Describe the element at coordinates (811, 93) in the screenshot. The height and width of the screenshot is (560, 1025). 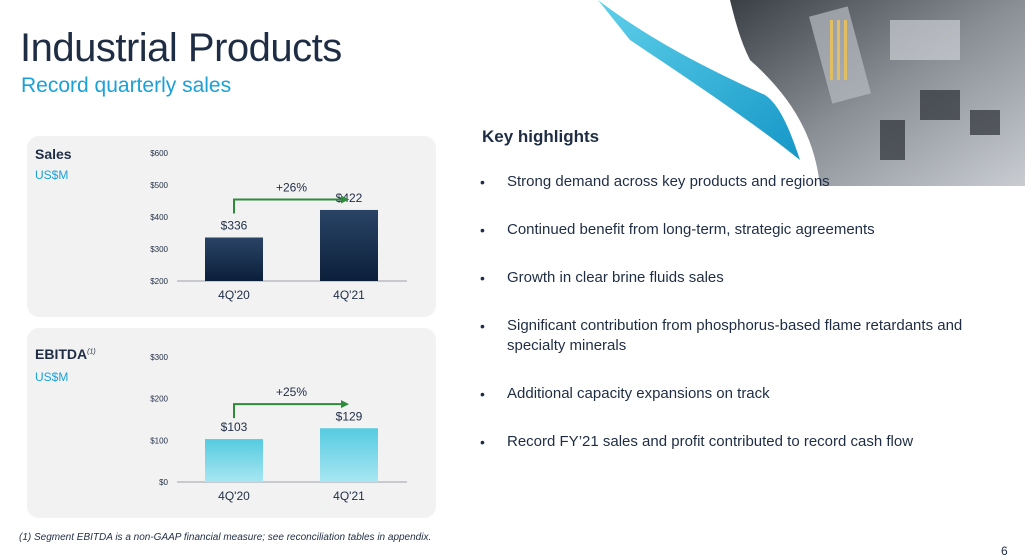
I see `circuit-board-image` at that location.